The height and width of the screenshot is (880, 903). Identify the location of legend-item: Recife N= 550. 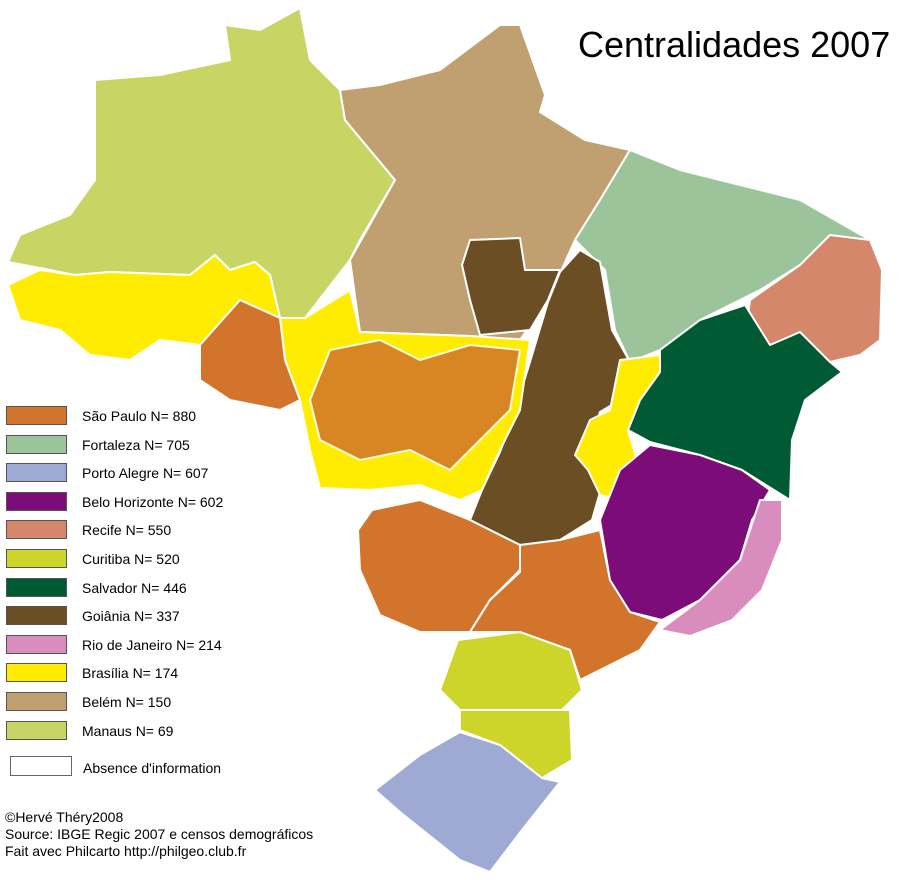
(171, 531).